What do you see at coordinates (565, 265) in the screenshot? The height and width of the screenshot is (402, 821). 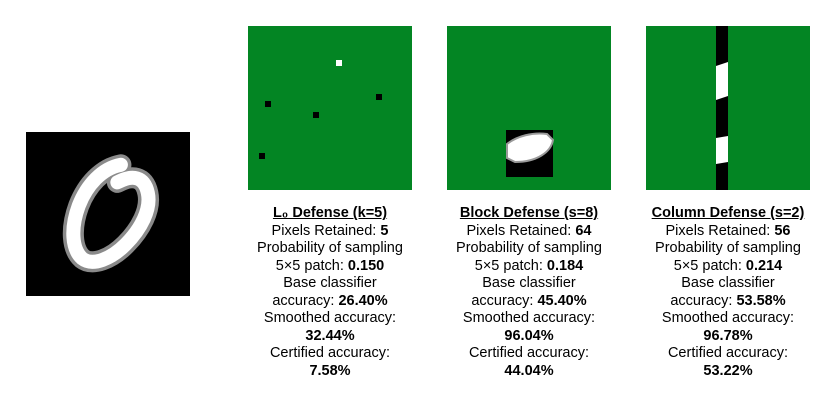 I see `probability-value: 0.184` at bounding box center [565, 265].